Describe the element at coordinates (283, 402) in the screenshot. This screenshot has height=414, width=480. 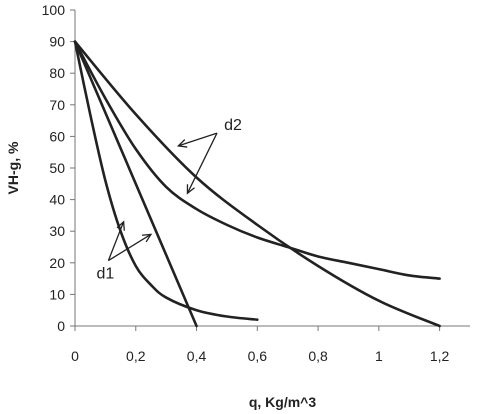
I see `x-axis-title: q, Kg/m^3` at that location.